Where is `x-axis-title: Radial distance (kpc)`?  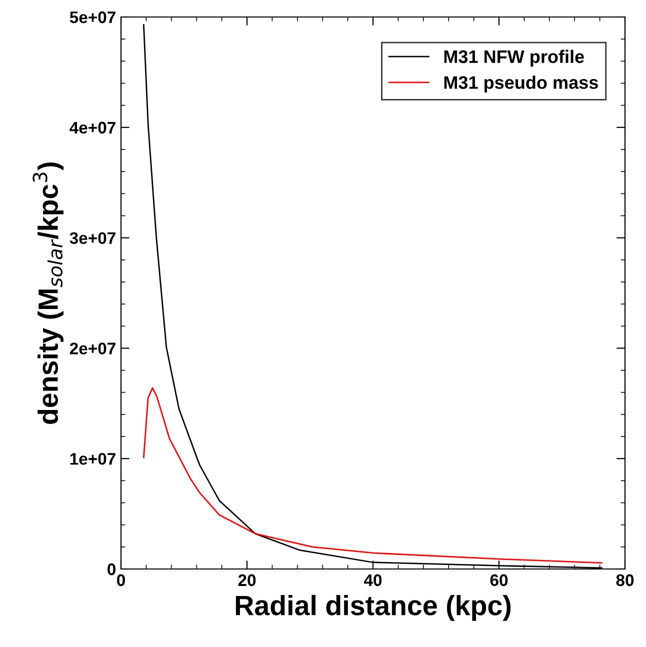 x-axis-title: Radial distance (kpc) is located at coordinates (373, 607).